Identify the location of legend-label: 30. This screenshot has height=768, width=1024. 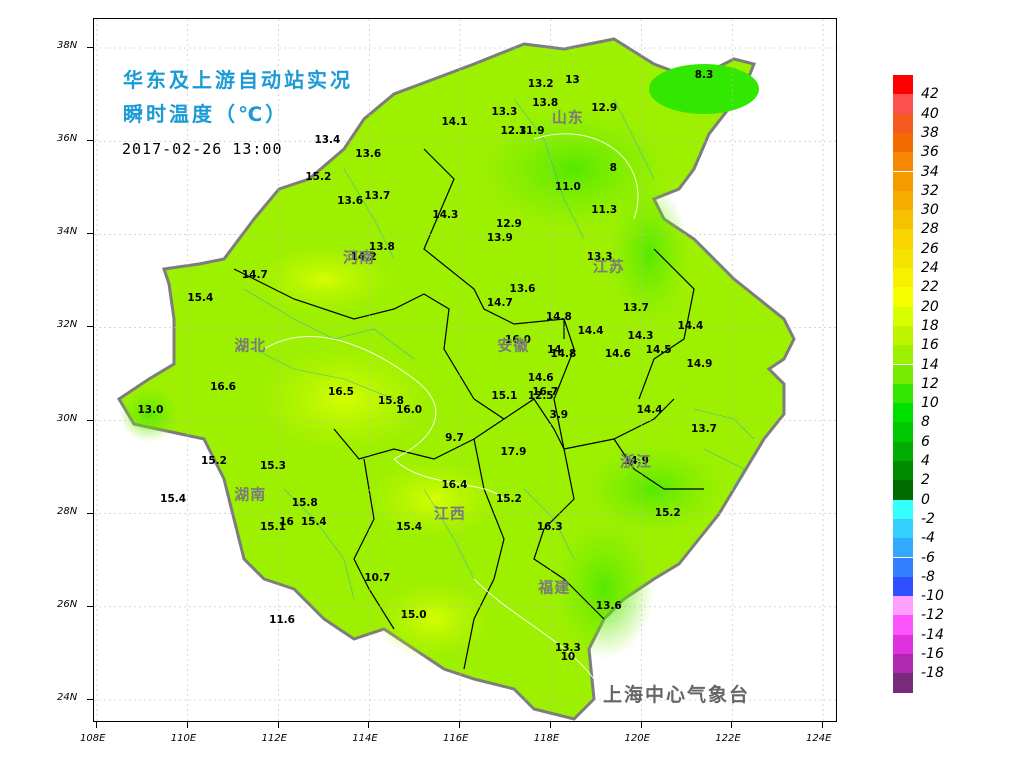
(930, 210).